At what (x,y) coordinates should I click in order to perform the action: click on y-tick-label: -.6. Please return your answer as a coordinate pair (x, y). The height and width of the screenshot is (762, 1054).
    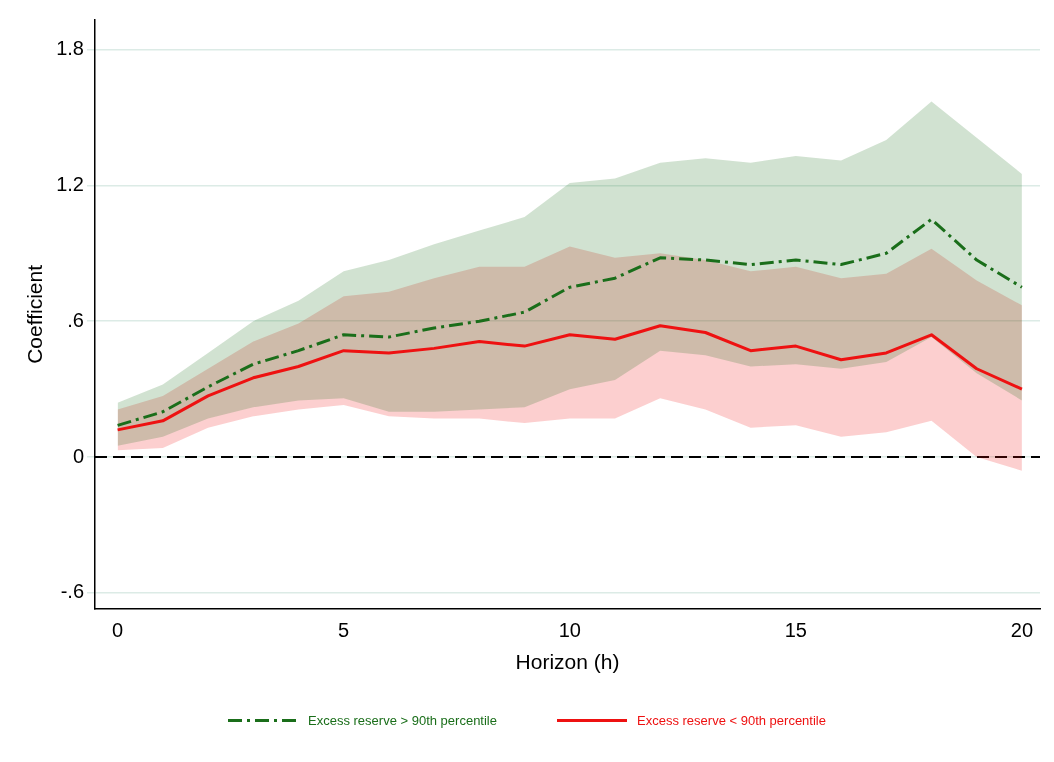
    Looking at the image, I should click on (72, 591).